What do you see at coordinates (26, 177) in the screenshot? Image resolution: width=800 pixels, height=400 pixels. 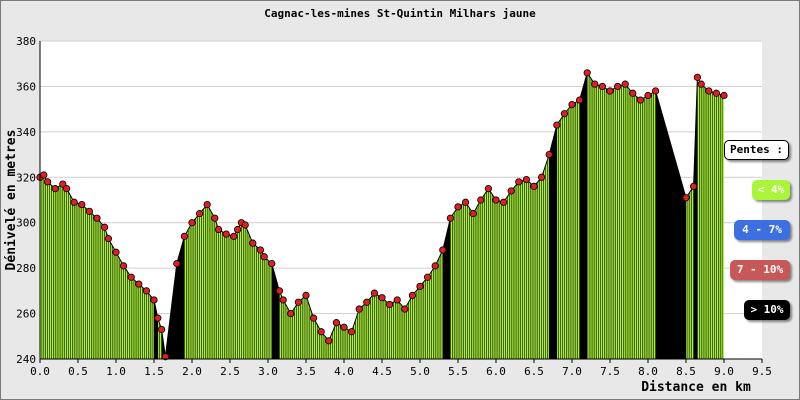 I see `y-tick-label: 320` at bounding box center [26, 177].